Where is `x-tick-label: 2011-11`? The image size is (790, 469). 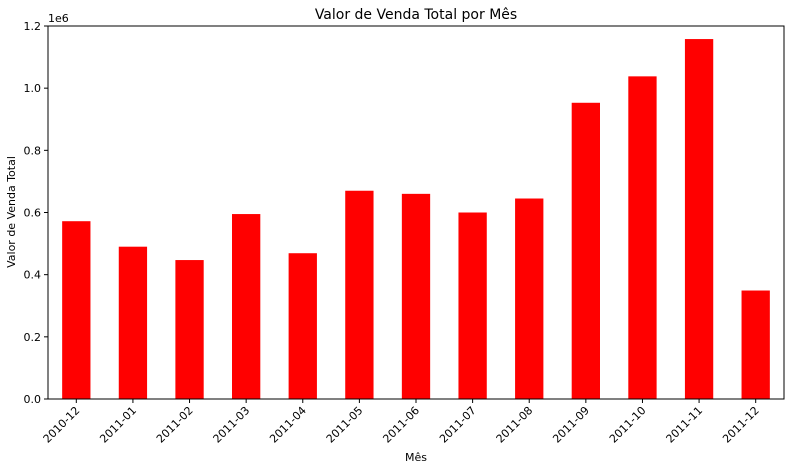 x-tick-label: 2011-11 is located at coordinates (685, 425).